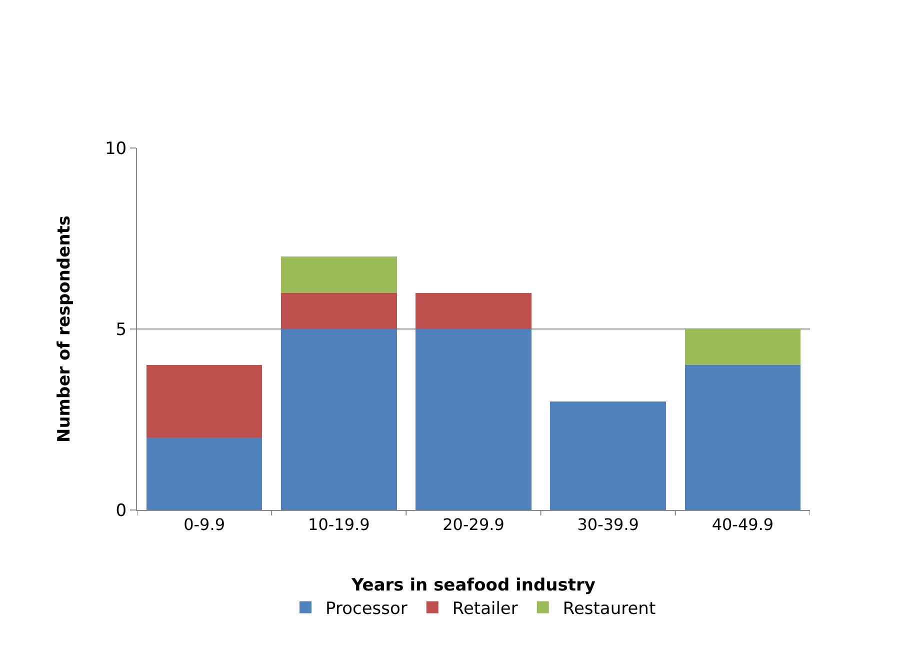 The width and height of the screenshot is (901, 660). I want to click on y-tick-label: 5, so click(121, 330).